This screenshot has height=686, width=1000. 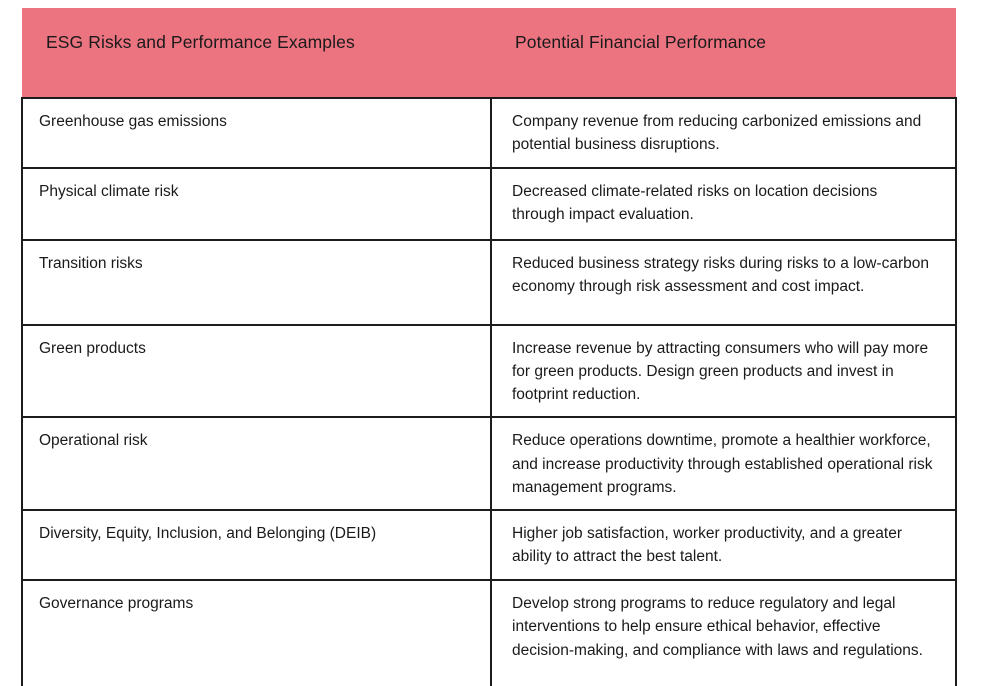 What do you see at coordinates (256, 371) in the screenshot?
I see `risk-cell: Green products` at bounding box center [256, 371].